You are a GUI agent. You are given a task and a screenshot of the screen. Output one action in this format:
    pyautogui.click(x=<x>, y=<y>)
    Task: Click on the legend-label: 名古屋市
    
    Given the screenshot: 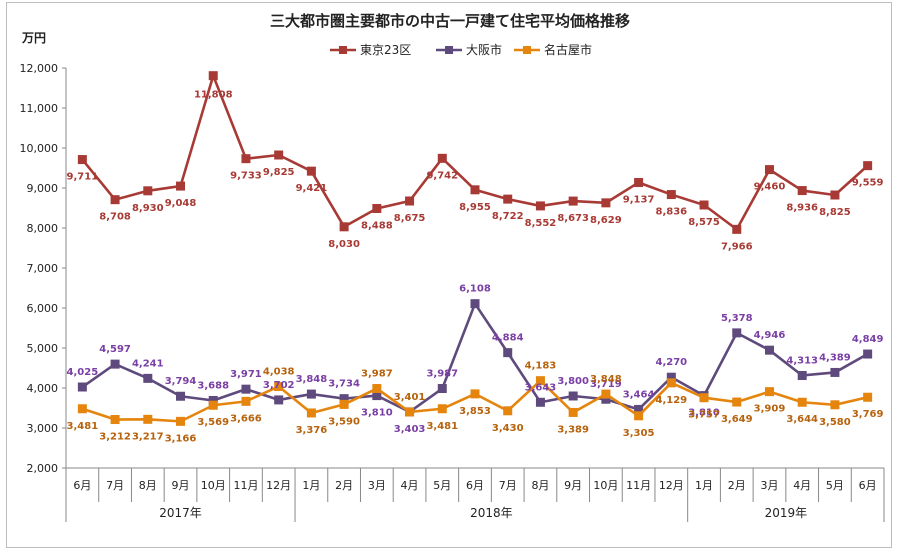 What is the action you would take?
    pyautogui.click(x=568, y=49)
    